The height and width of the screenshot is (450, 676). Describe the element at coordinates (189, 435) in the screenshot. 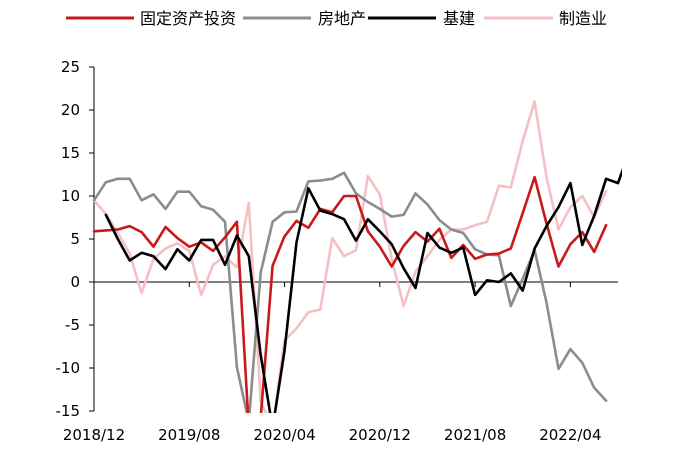

I see `x-tick-label: 2019/08` at that location.